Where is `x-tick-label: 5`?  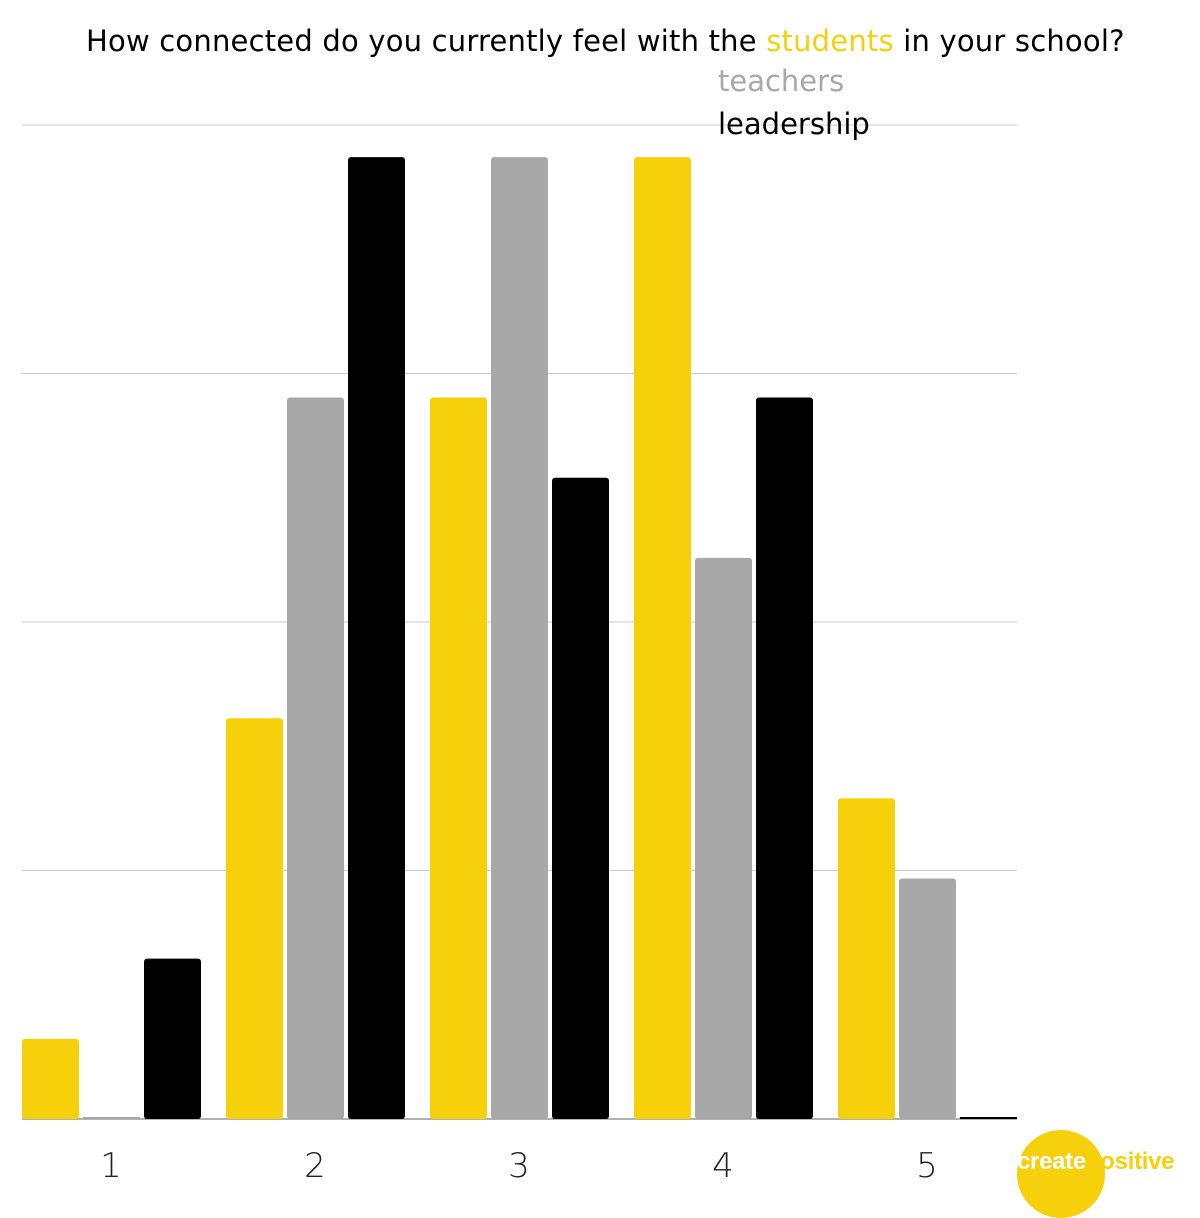
x-tick-label: 5 is located at coordinates (927, 1166).